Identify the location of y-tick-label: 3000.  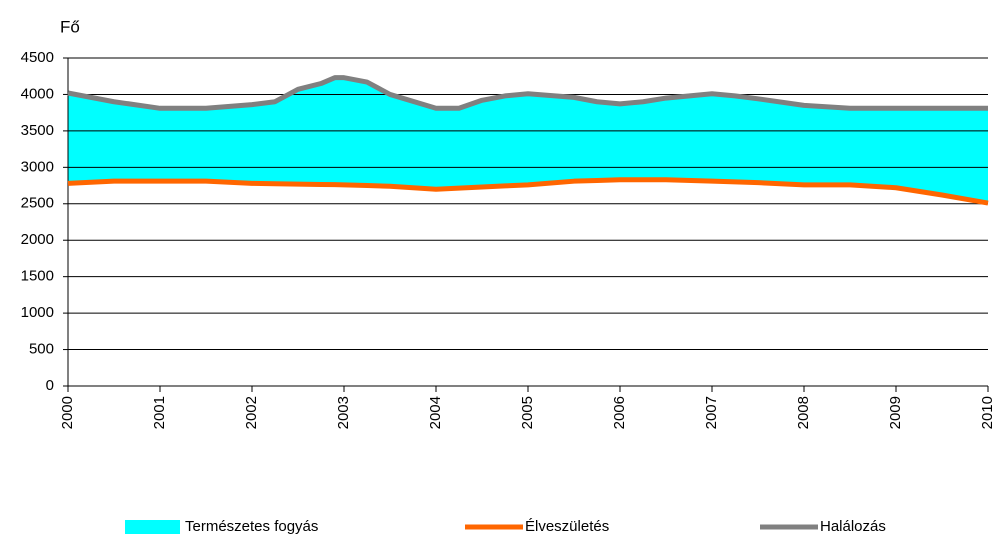
(37, 166).